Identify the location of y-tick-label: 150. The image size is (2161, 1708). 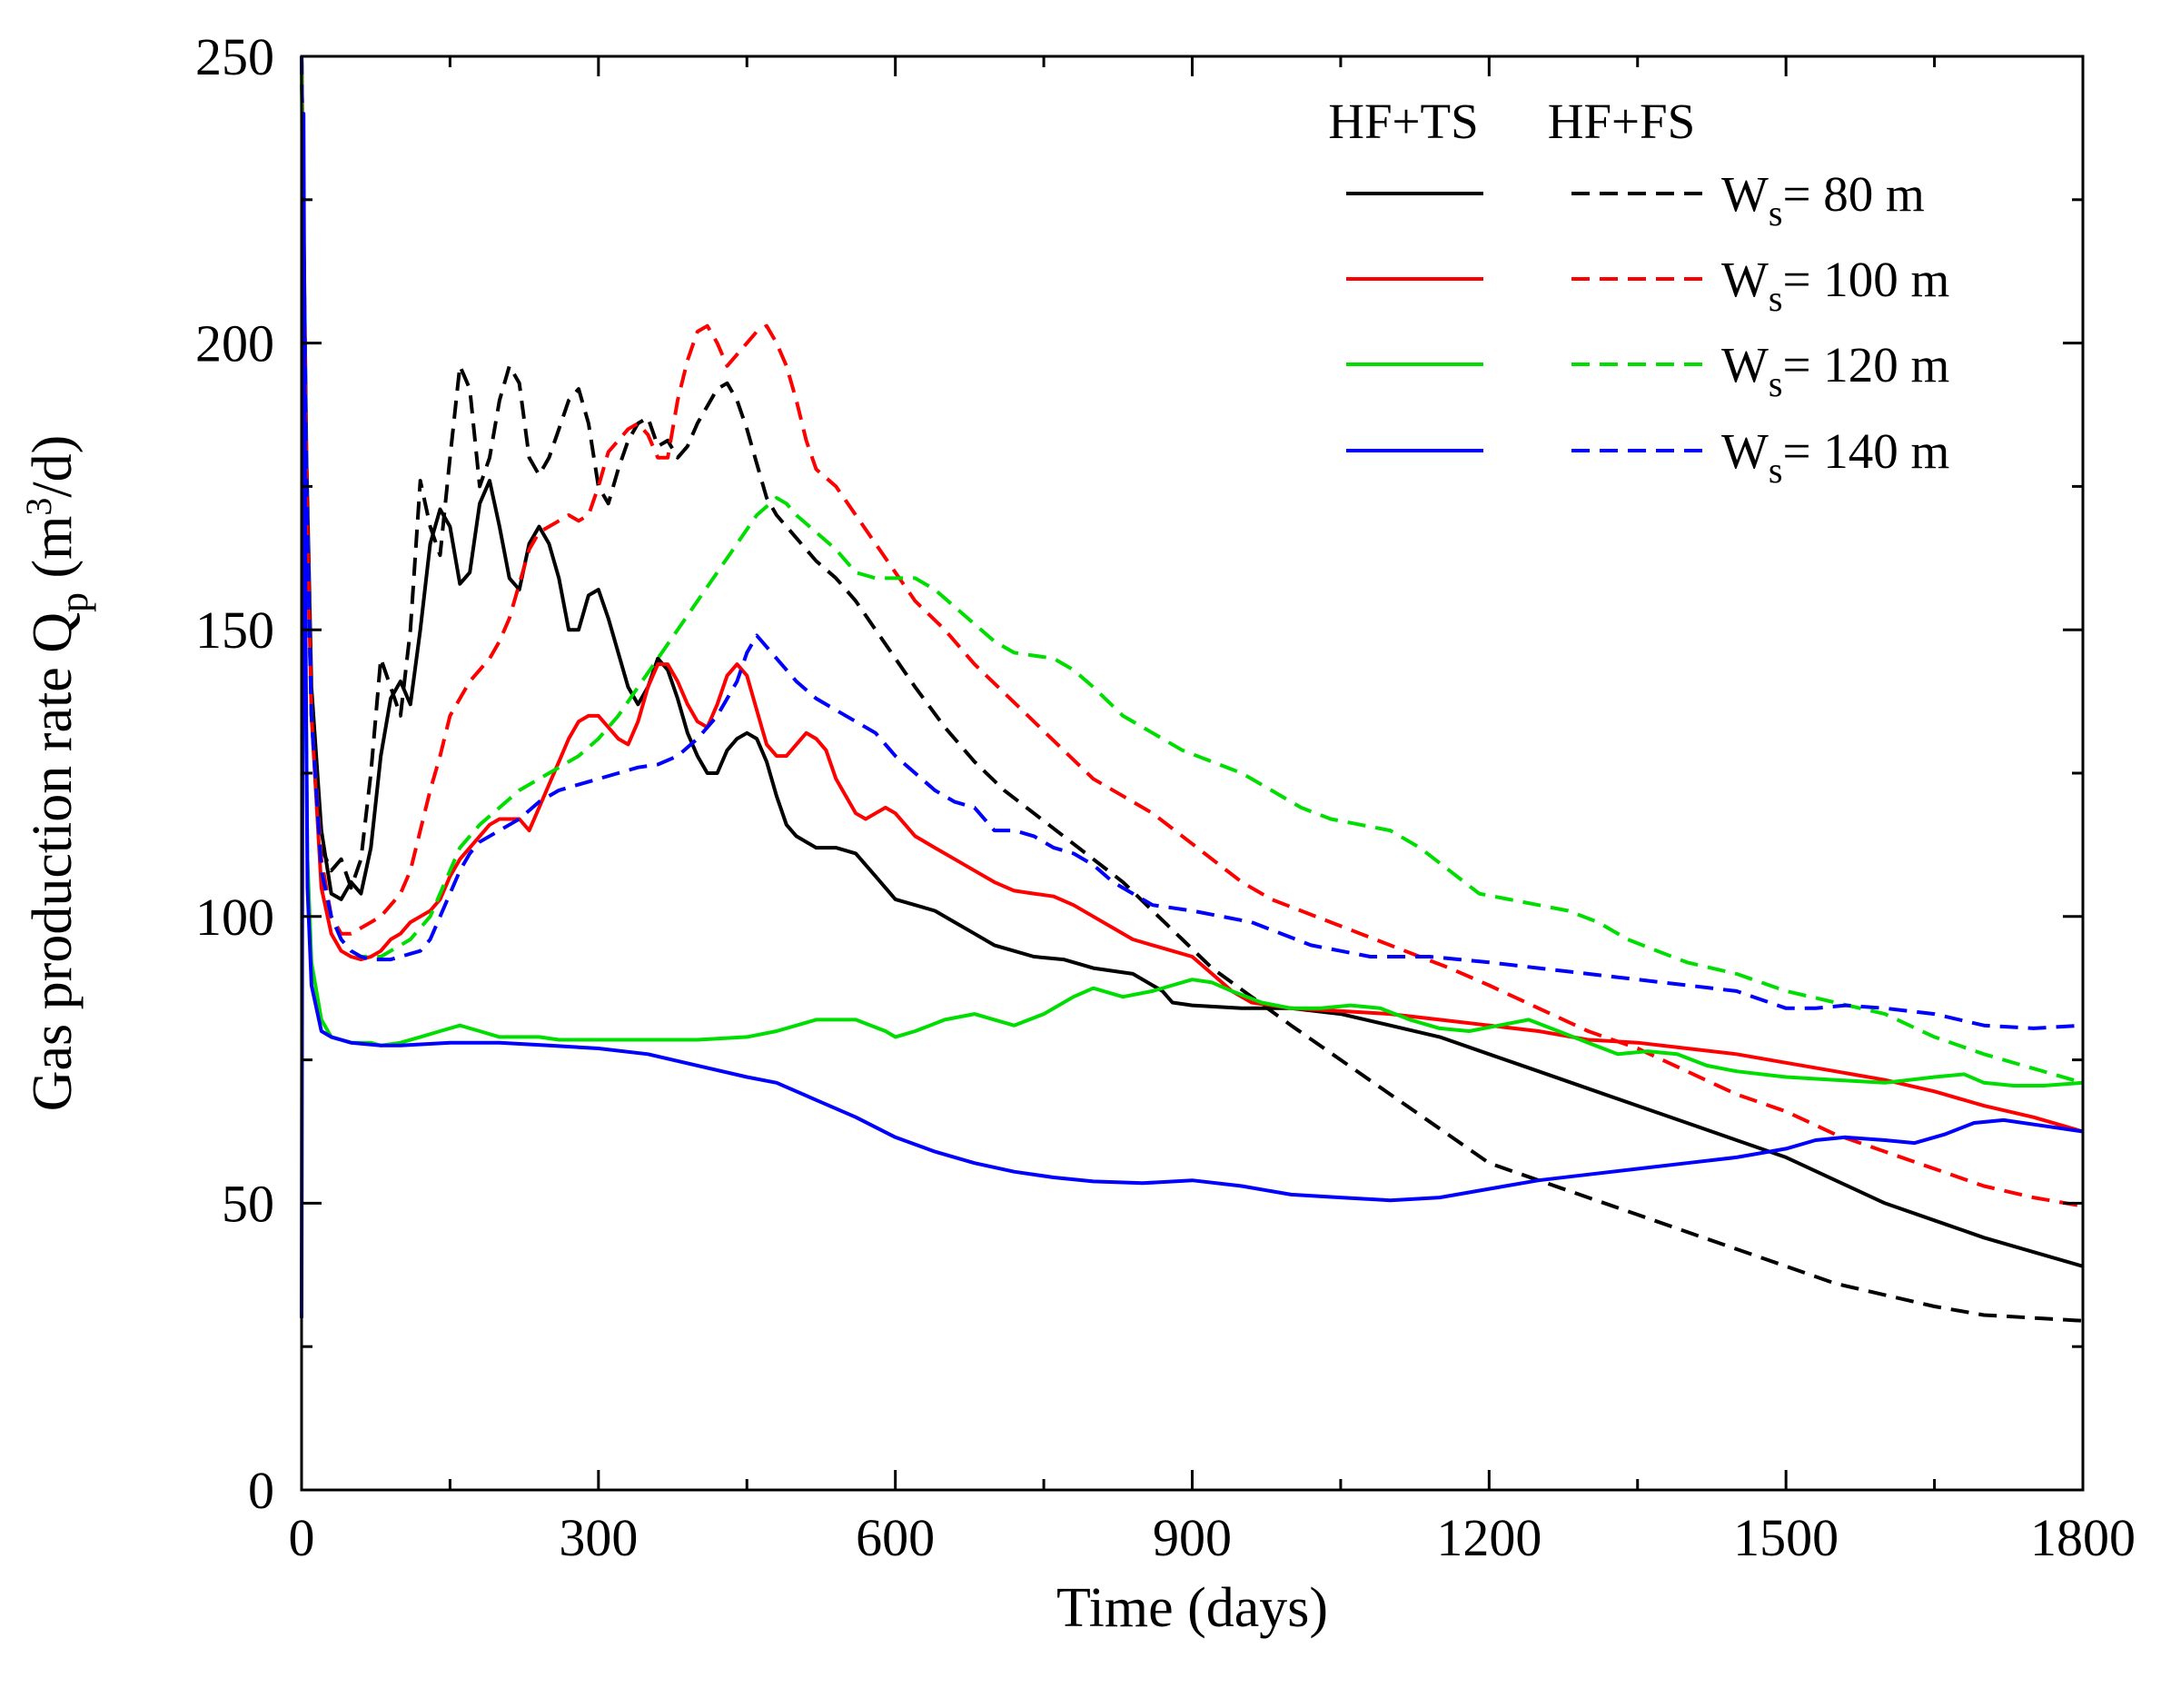
(235, 630).